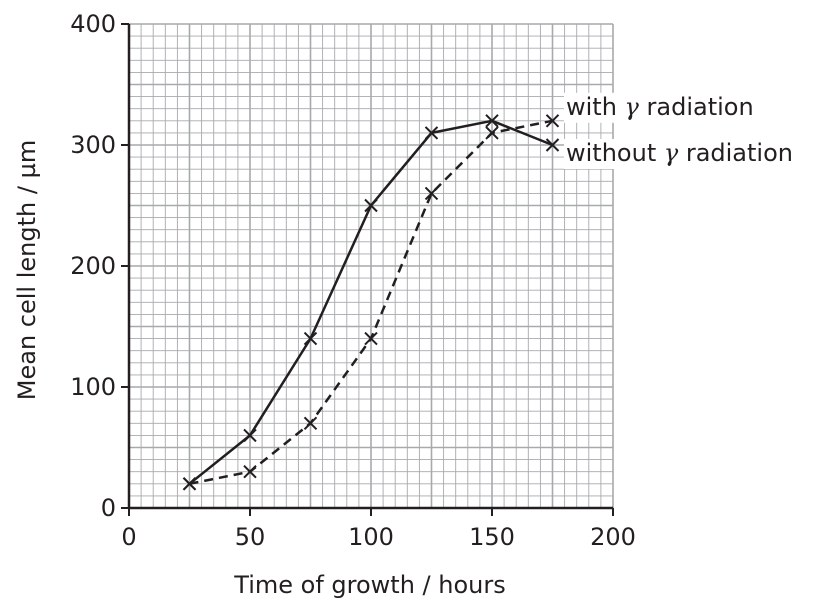  I want to click on y-tick-label: 0, so click(108, 508).